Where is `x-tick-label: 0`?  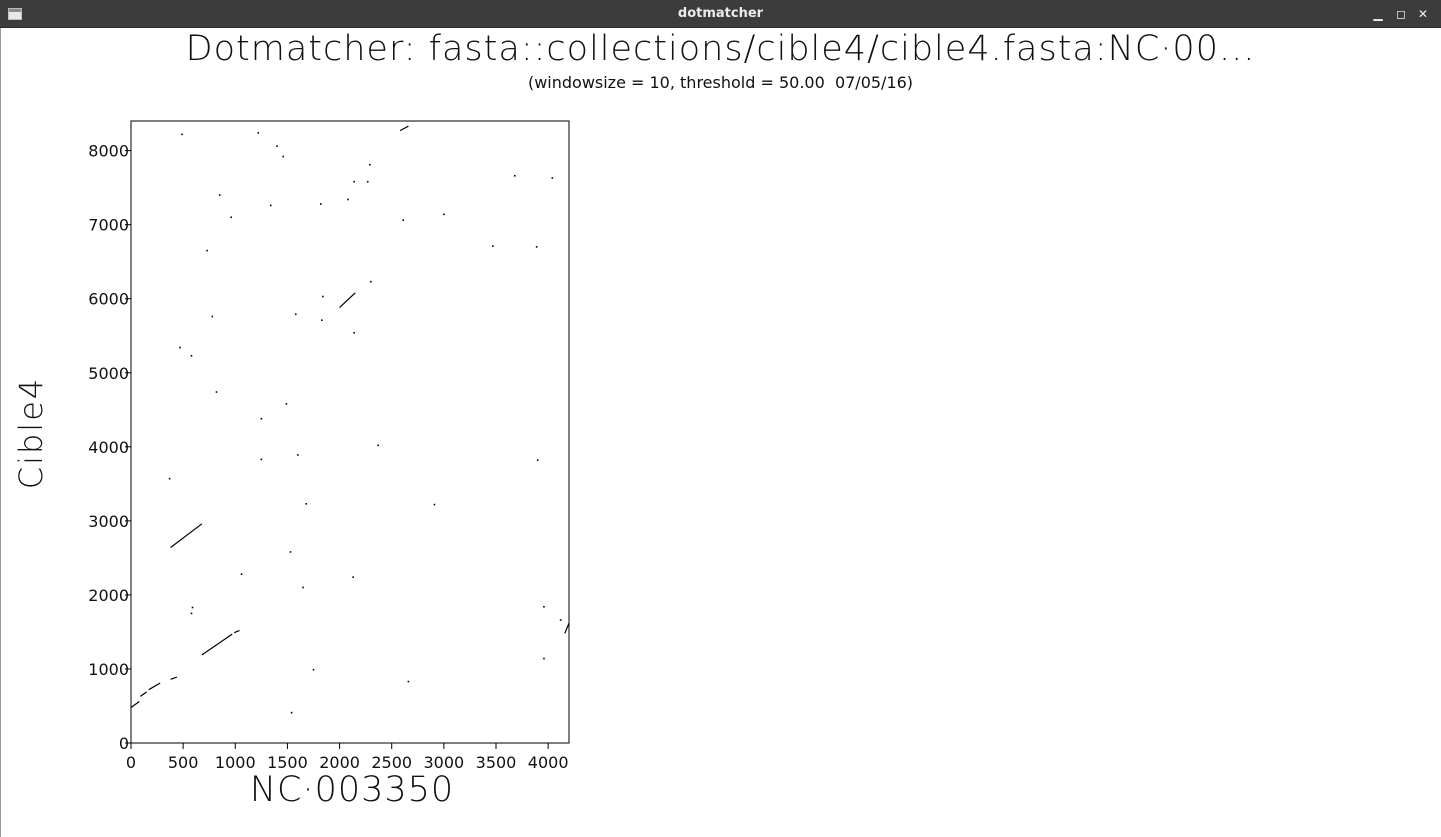 x-tick-label: 0 is located at coordinates (131, 762).